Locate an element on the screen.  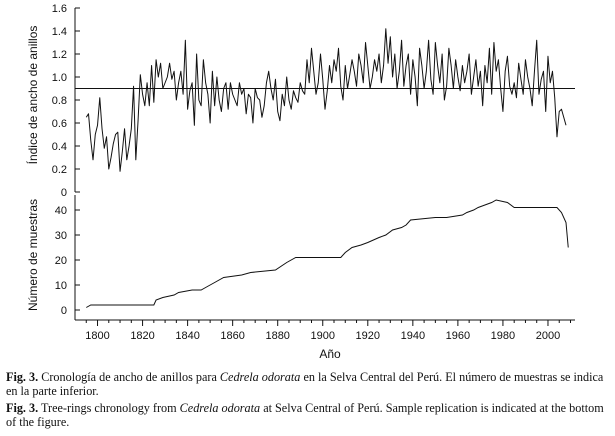
top-y-tick-label: 0.2 is located at coordinates (59, 170).